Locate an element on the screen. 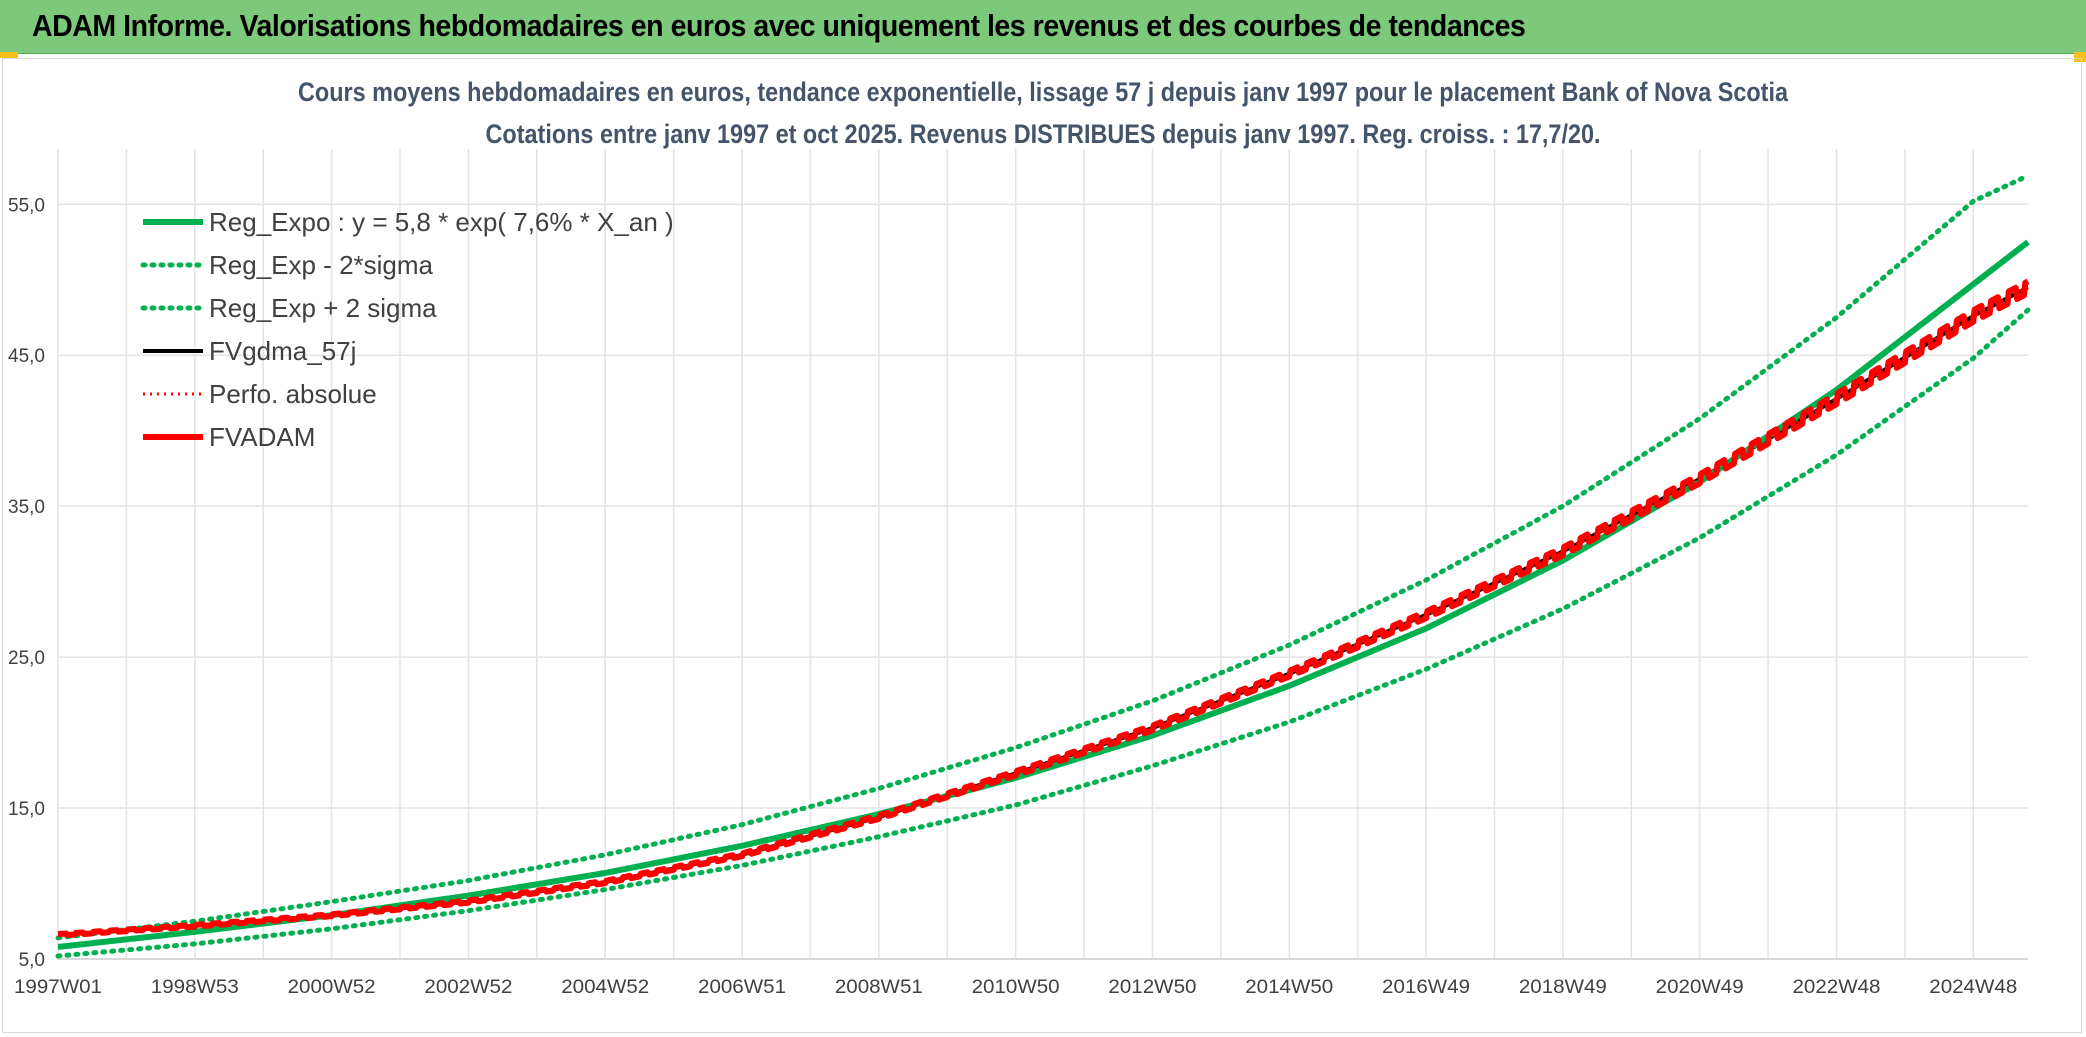 The height and width of the screenshot is (1037, 2086). x-tick-label: 2022W48 is located at coordinates (1836, 987).